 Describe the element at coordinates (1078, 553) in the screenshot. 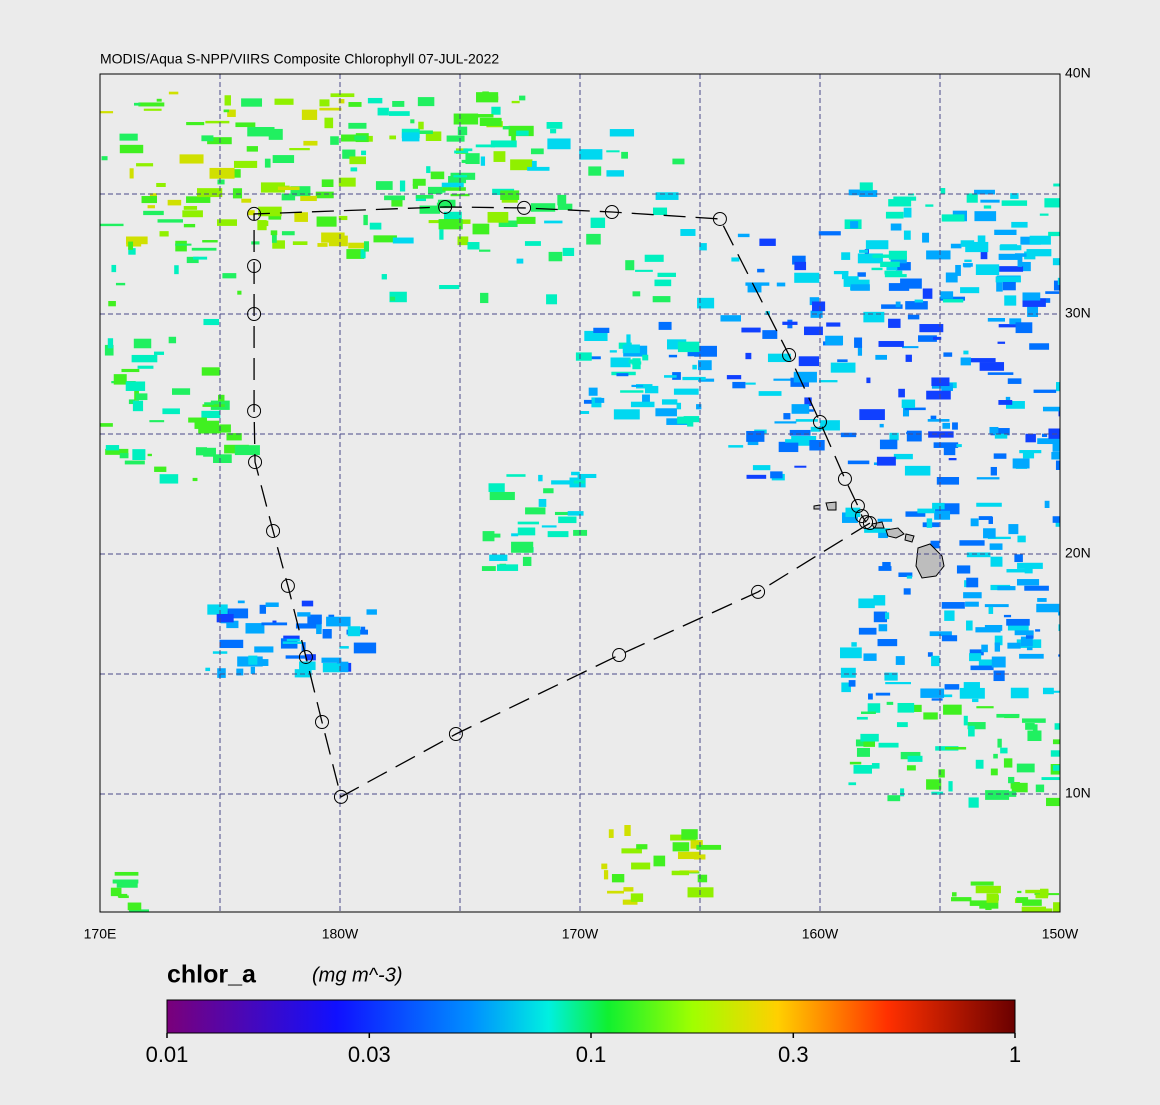

I see `lat-label: 20N` at that location.